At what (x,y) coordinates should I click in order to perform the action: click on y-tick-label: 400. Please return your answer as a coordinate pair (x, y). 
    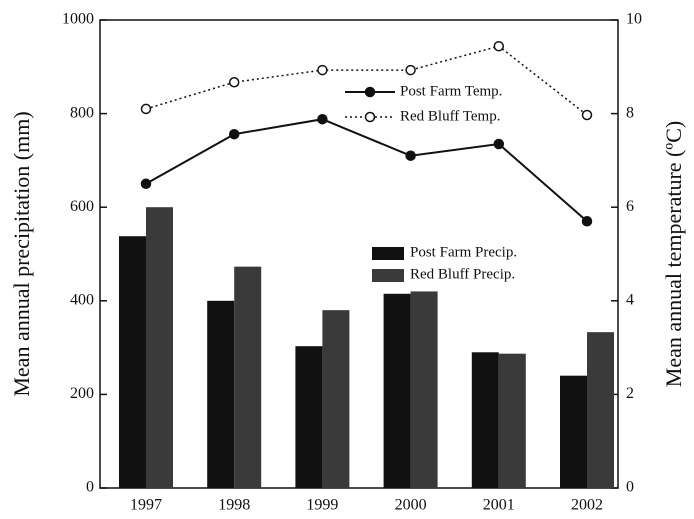
    Looking at the image, I should click on (82, 299).